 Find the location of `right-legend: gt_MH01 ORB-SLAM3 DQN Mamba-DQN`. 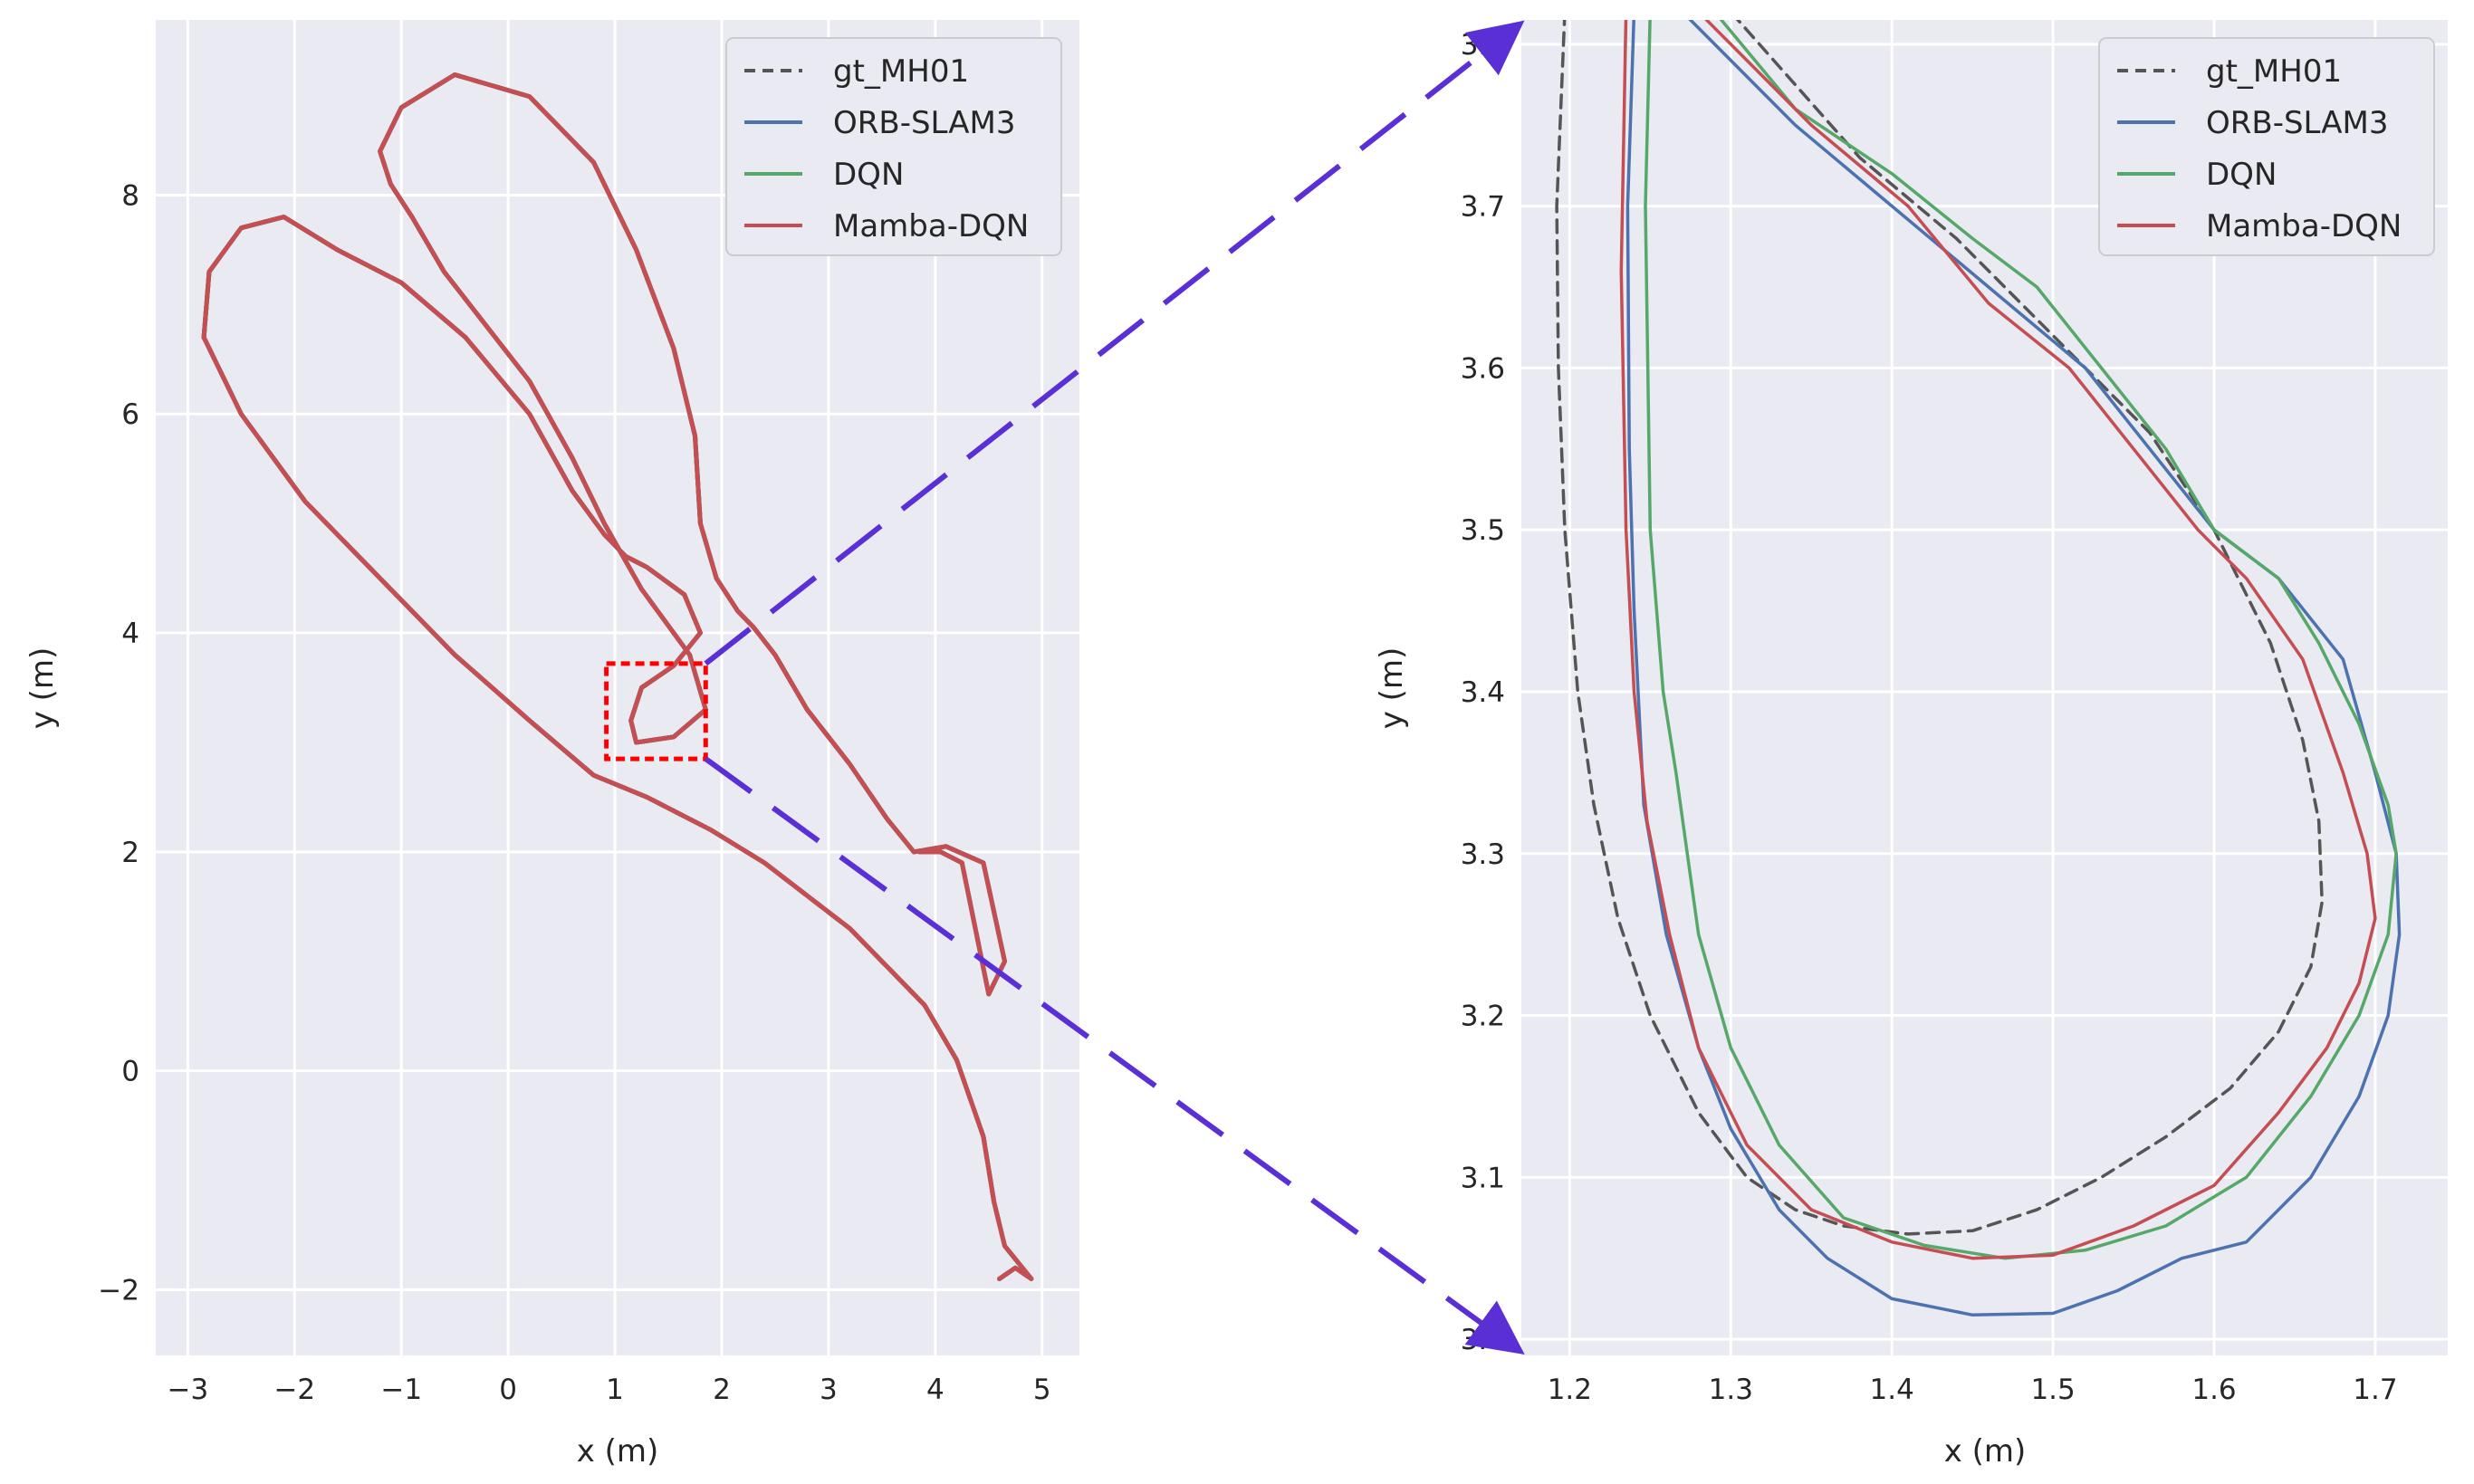

right-legend: gt_MH01 ORB-SLAM3 DQN Mamba-DQN is located at coordinates (2266, 146).